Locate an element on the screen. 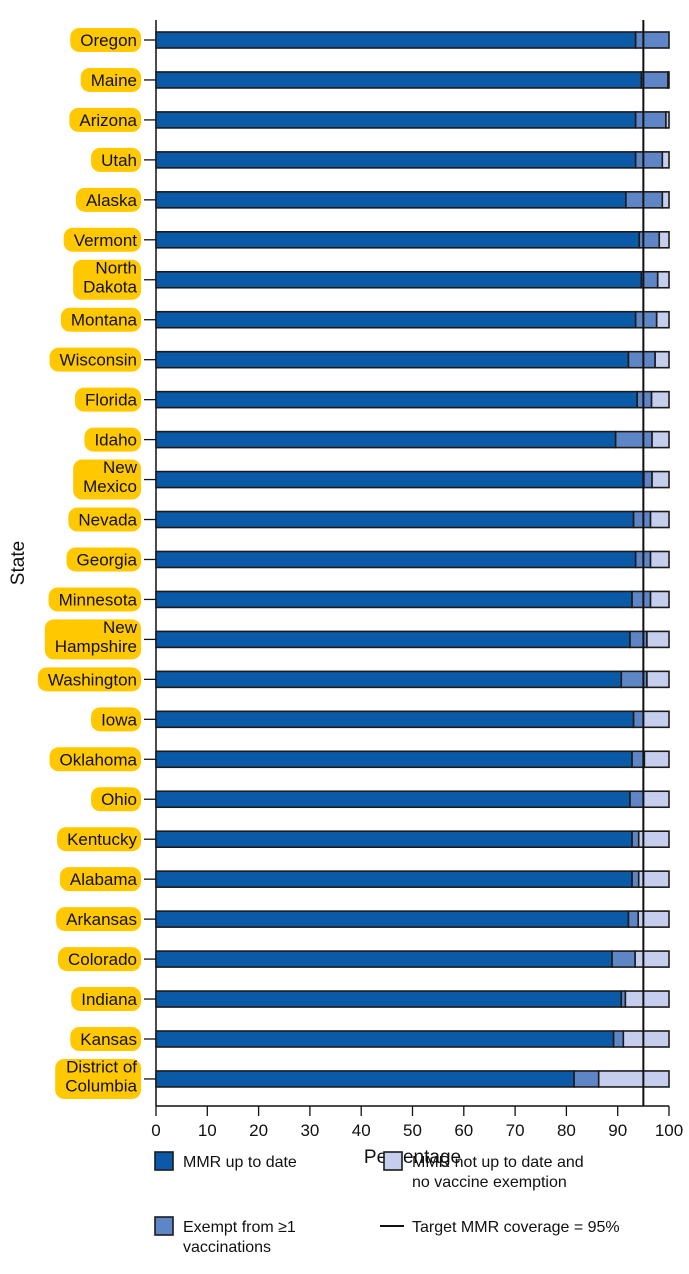 The height and width of the screenshot is (1274, 689). category-label-text: Mexico is located at coordinates (110, 486).